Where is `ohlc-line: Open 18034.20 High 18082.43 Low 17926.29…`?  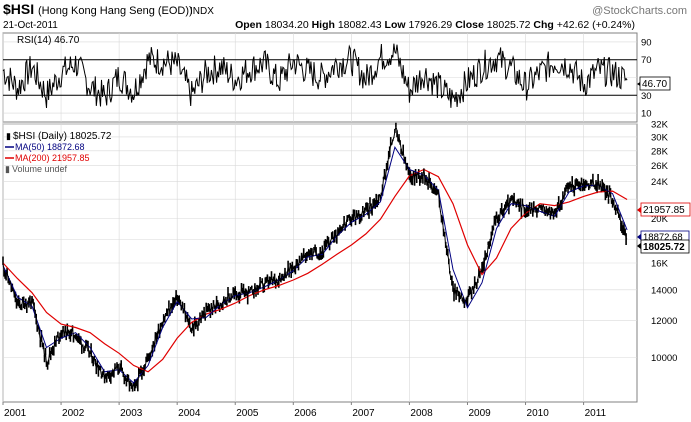 ohlc-line: Open 18034.20 High 18082.43 Low 17926.29… is located at coordinates (435, 25).